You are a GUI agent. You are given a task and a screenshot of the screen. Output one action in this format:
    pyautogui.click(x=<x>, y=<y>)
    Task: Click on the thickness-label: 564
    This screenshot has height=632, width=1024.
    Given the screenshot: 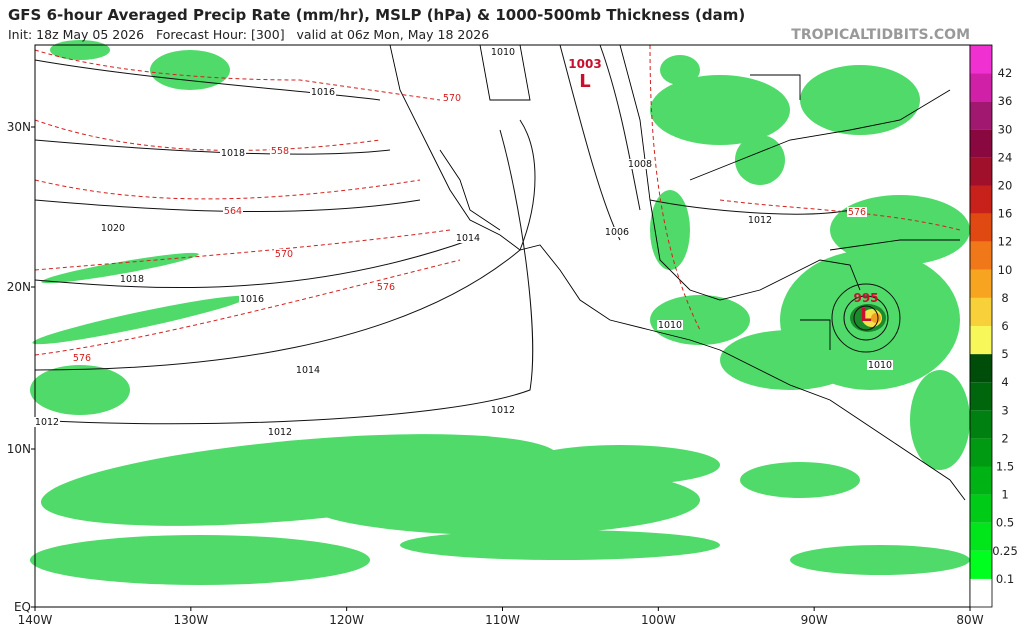 What is the action you would take?
    pyautogui.click(x=233, y=211)
    